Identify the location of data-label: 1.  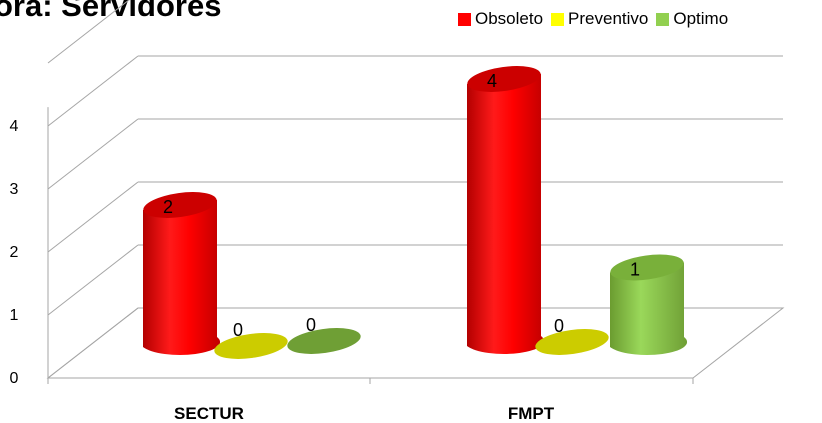
(635, 270).